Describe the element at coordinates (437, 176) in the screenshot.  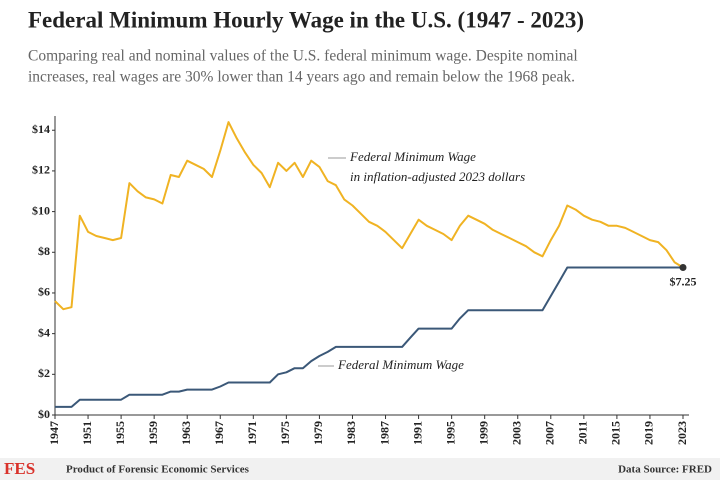
I see `series-label: in inflation-adjusted 2023 dollars` at that location.